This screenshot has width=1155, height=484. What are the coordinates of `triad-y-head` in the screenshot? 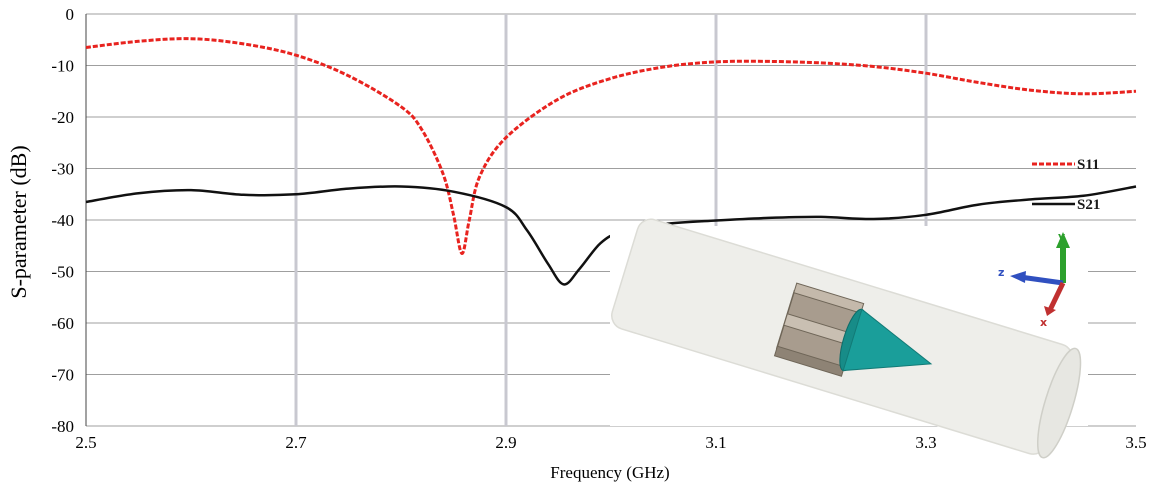 It's located at (1063, 240).